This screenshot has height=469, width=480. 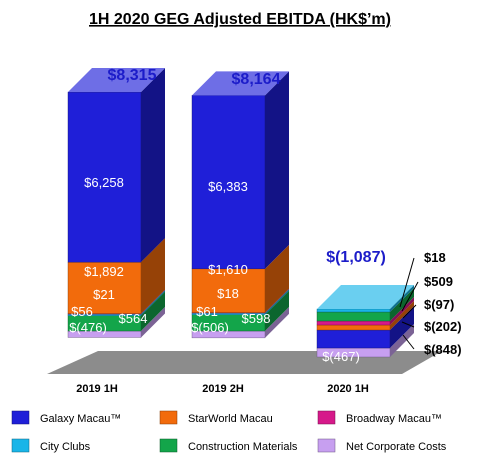 I want to click on callout-label: $(97), so click(x=439, y=304).